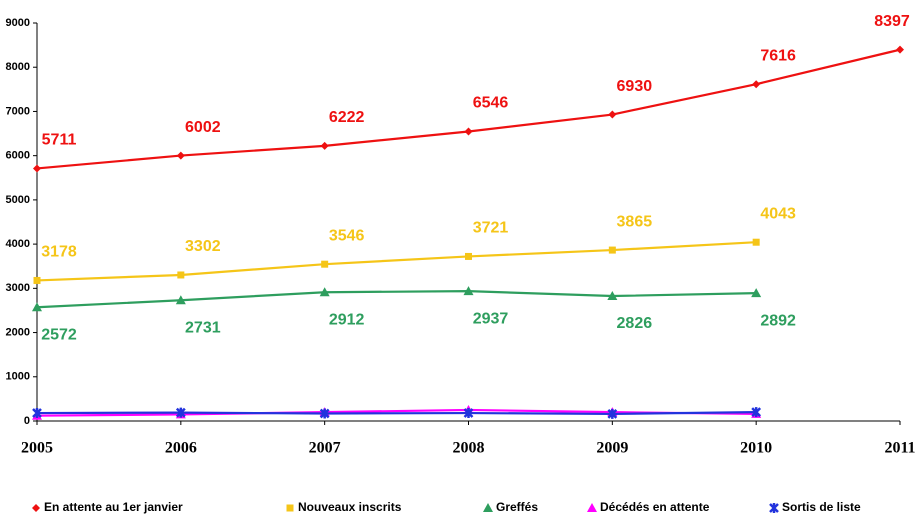 The height and width of the screenshot is (517, 922). I want to click on value-label: 7616, so click(778, 55).